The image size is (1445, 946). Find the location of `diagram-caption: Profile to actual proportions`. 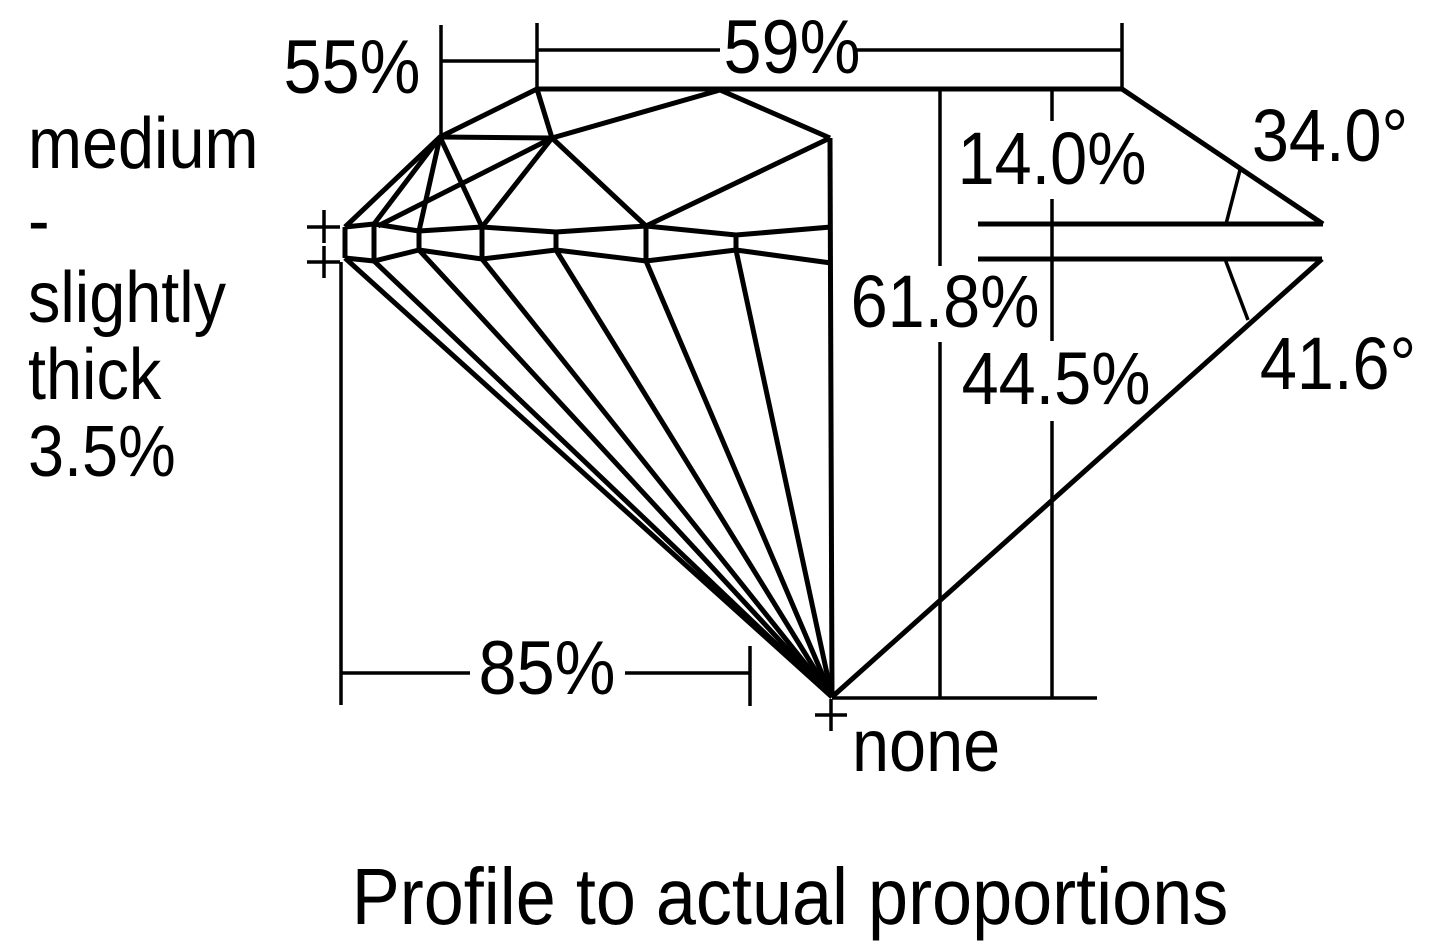

diagram-caption: Profile to actual proportions is located at coordinates (790, 896).